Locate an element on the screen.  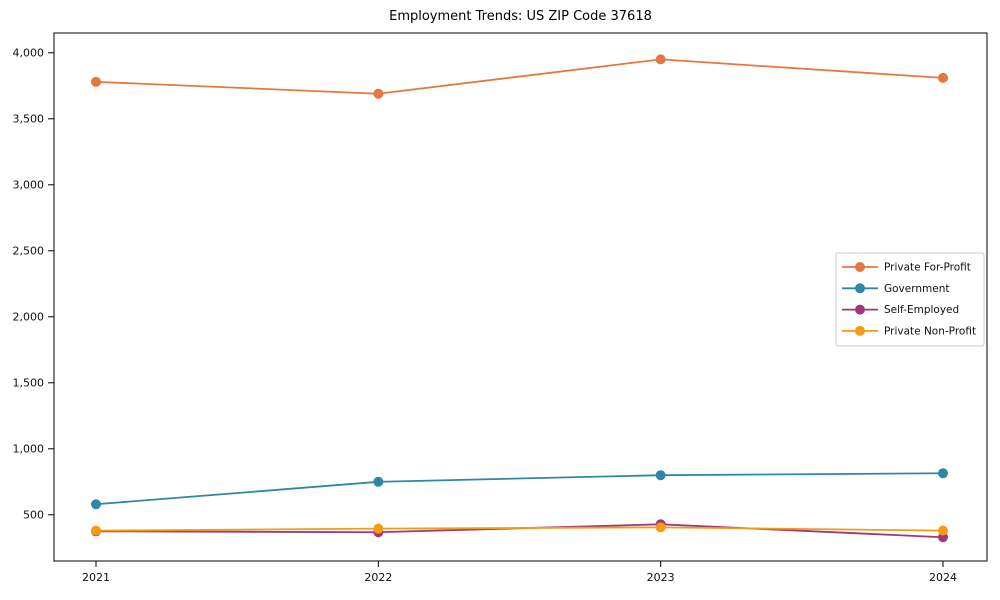
y-tick-label: 3,000 is located at coordinates (29, 184).